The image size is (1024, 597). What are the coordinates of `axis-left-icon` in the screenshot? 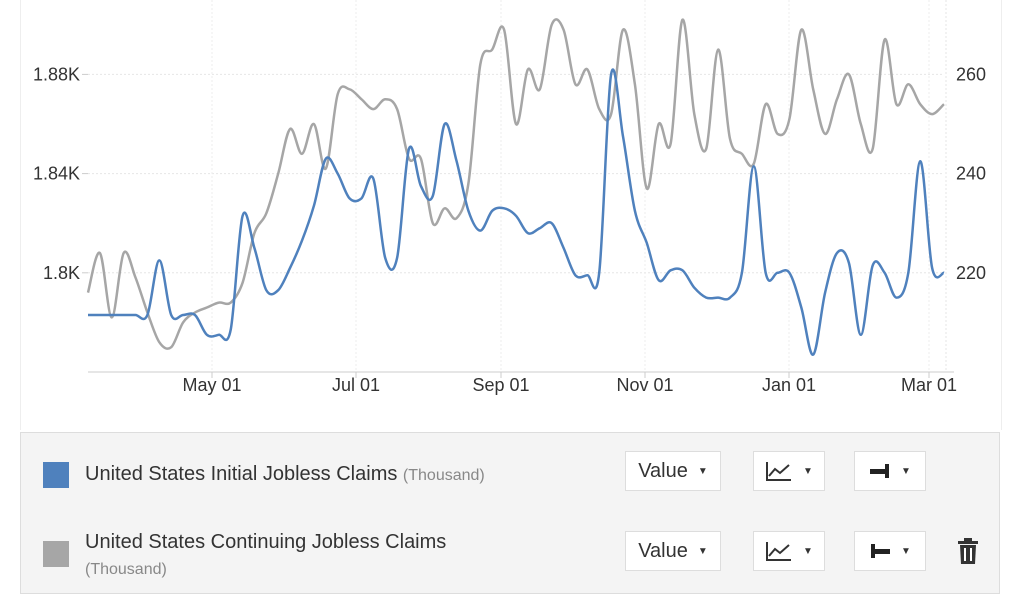 It's located at (880, 471).